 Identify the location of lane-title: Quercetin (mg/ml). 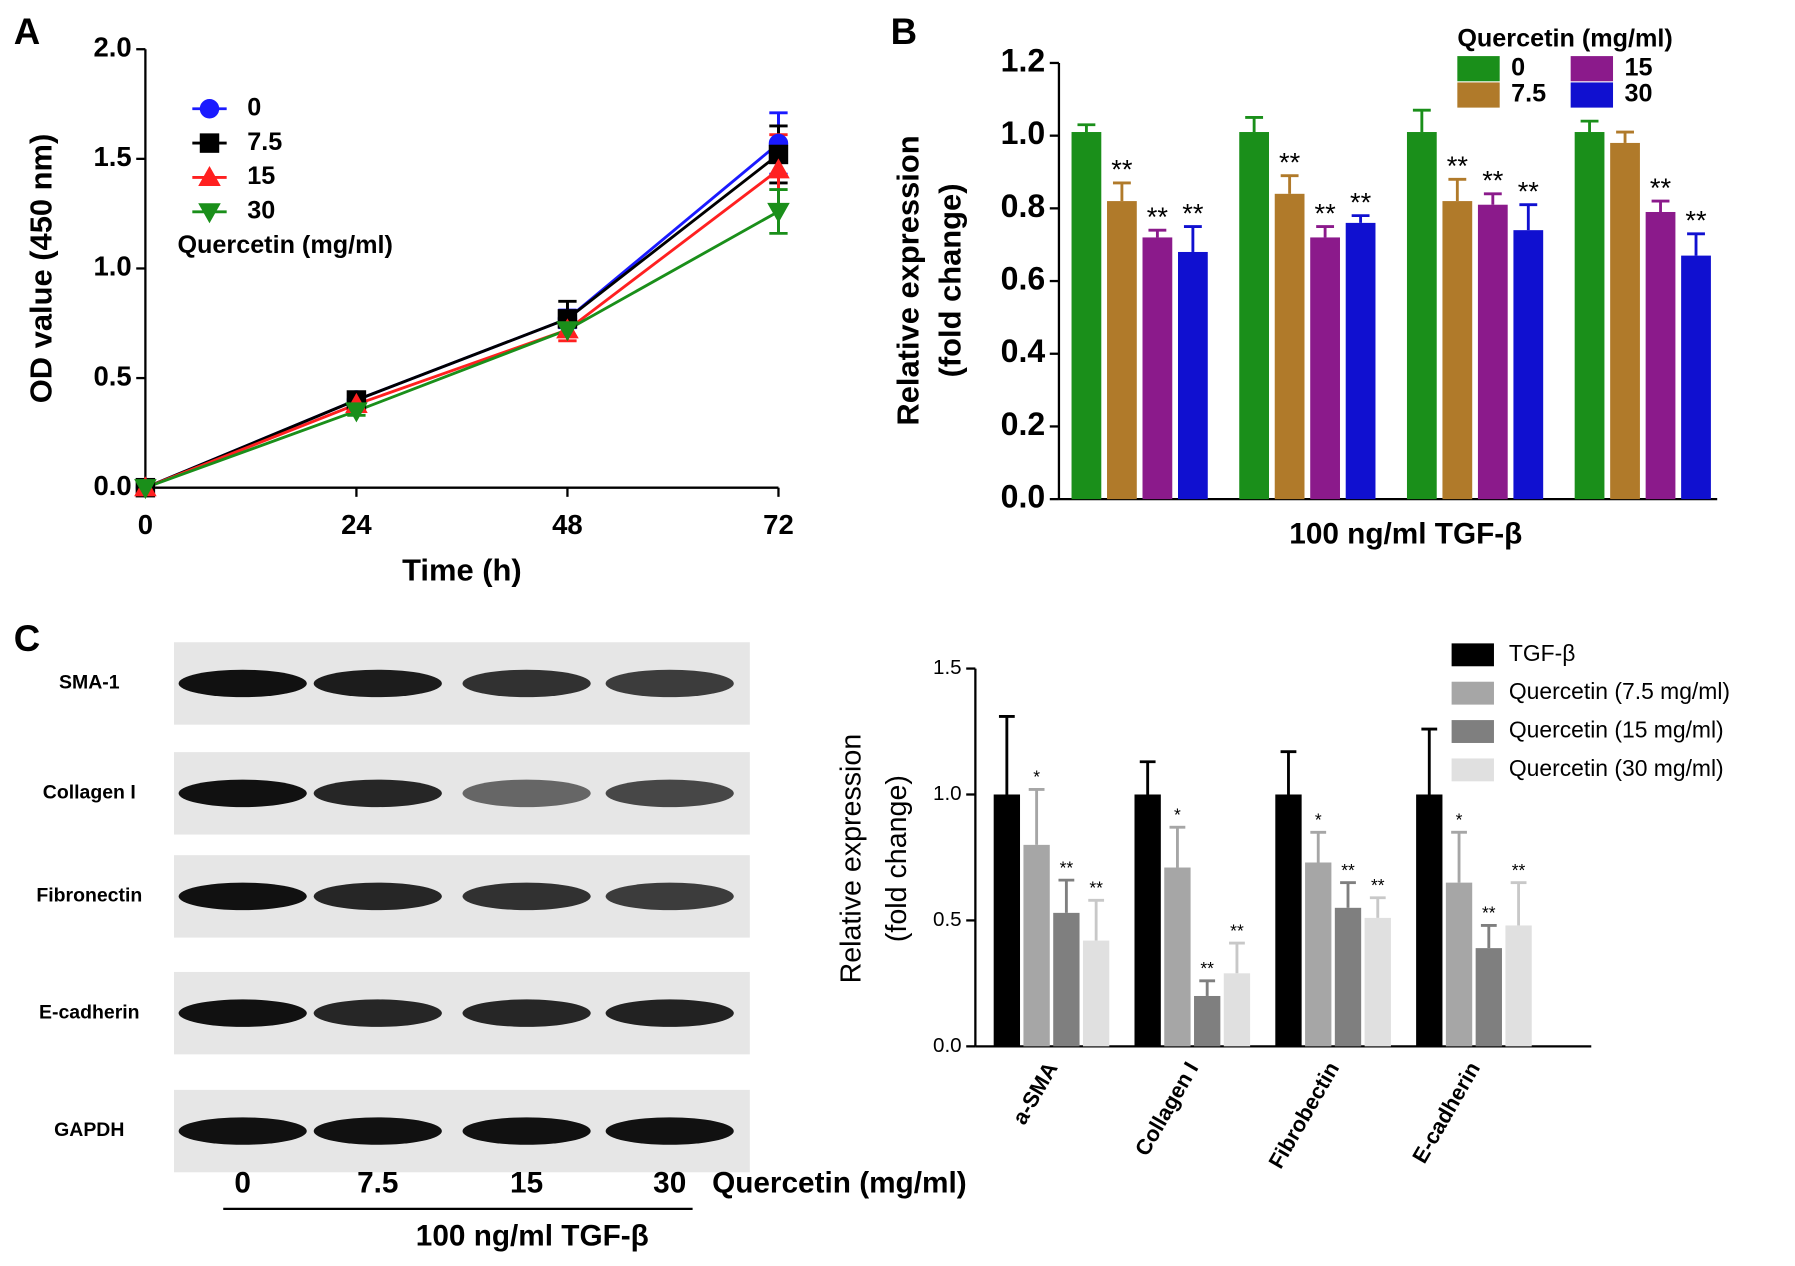
(839, 1183).